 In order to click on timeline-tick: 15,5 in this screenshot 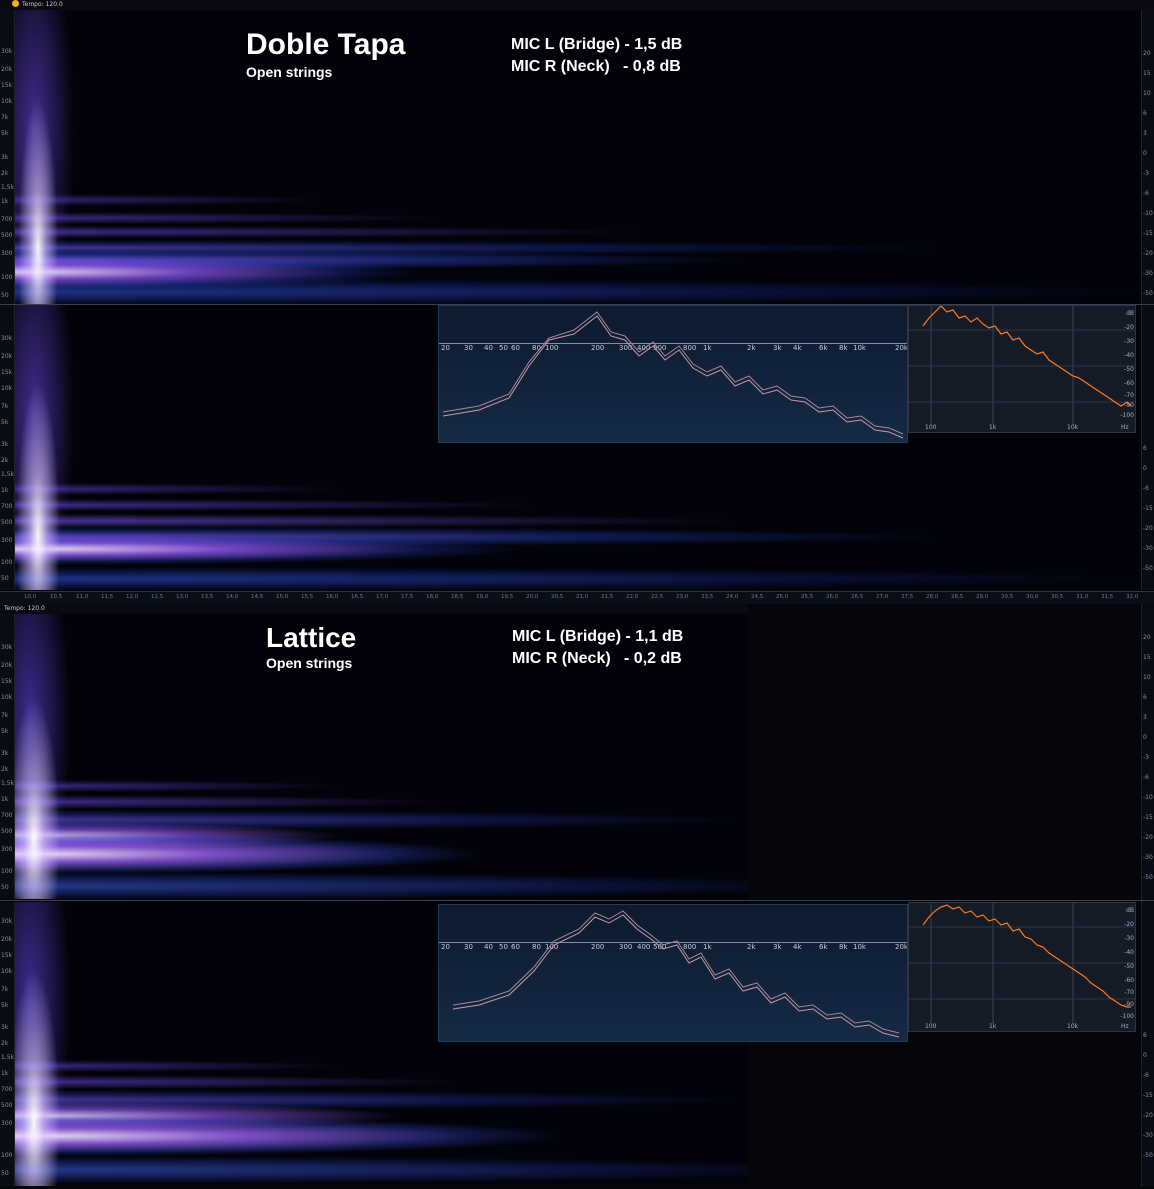, I will do `click(307, 597)`.